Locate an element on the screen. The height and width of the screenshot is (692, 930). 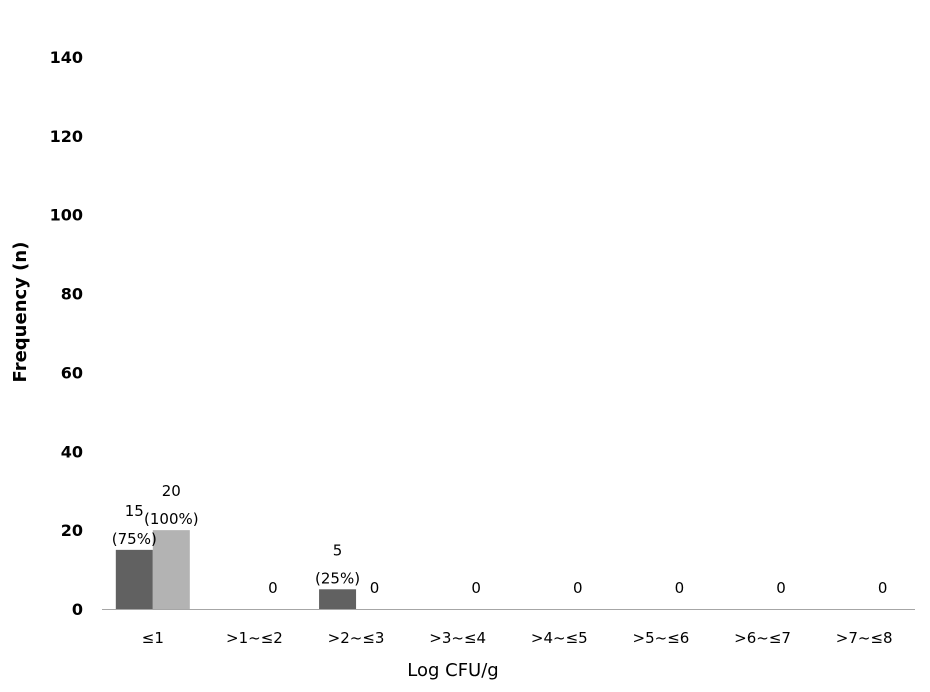
y-tick-label: 140 is located at coordinates (66, 57).